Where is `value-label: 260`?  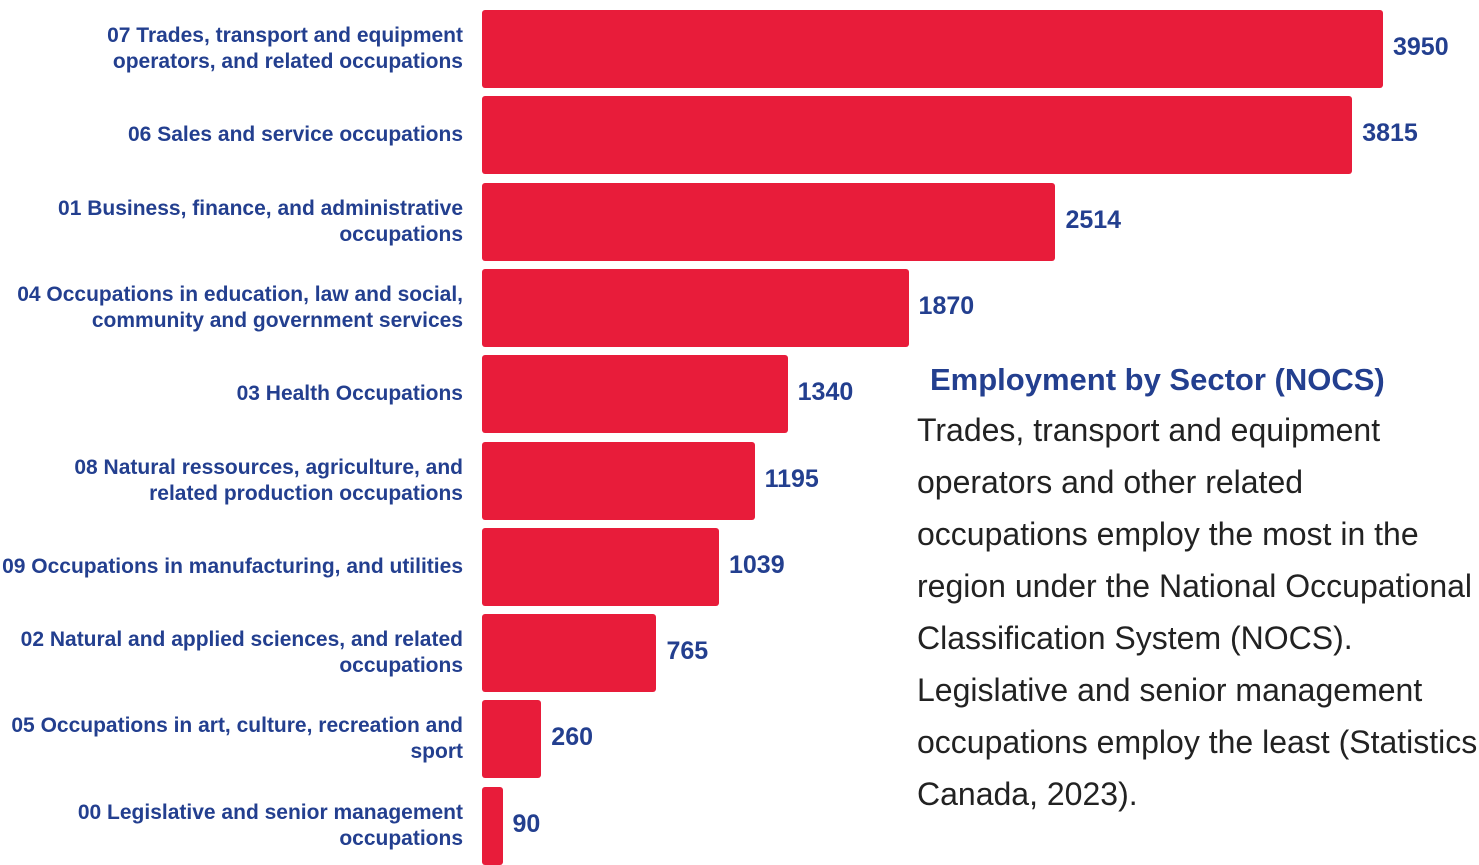
value-label: 260 is located at coordinates (572, 737).